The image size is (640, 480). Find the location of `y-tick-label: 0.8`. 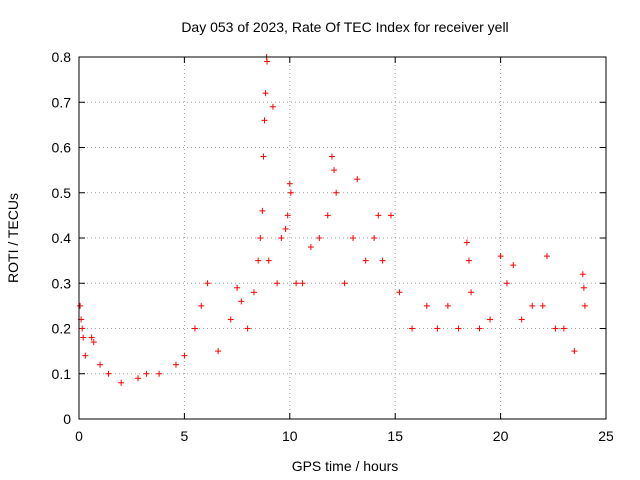

y-tick-label: 0.8 is located at coordinates (62, 57).